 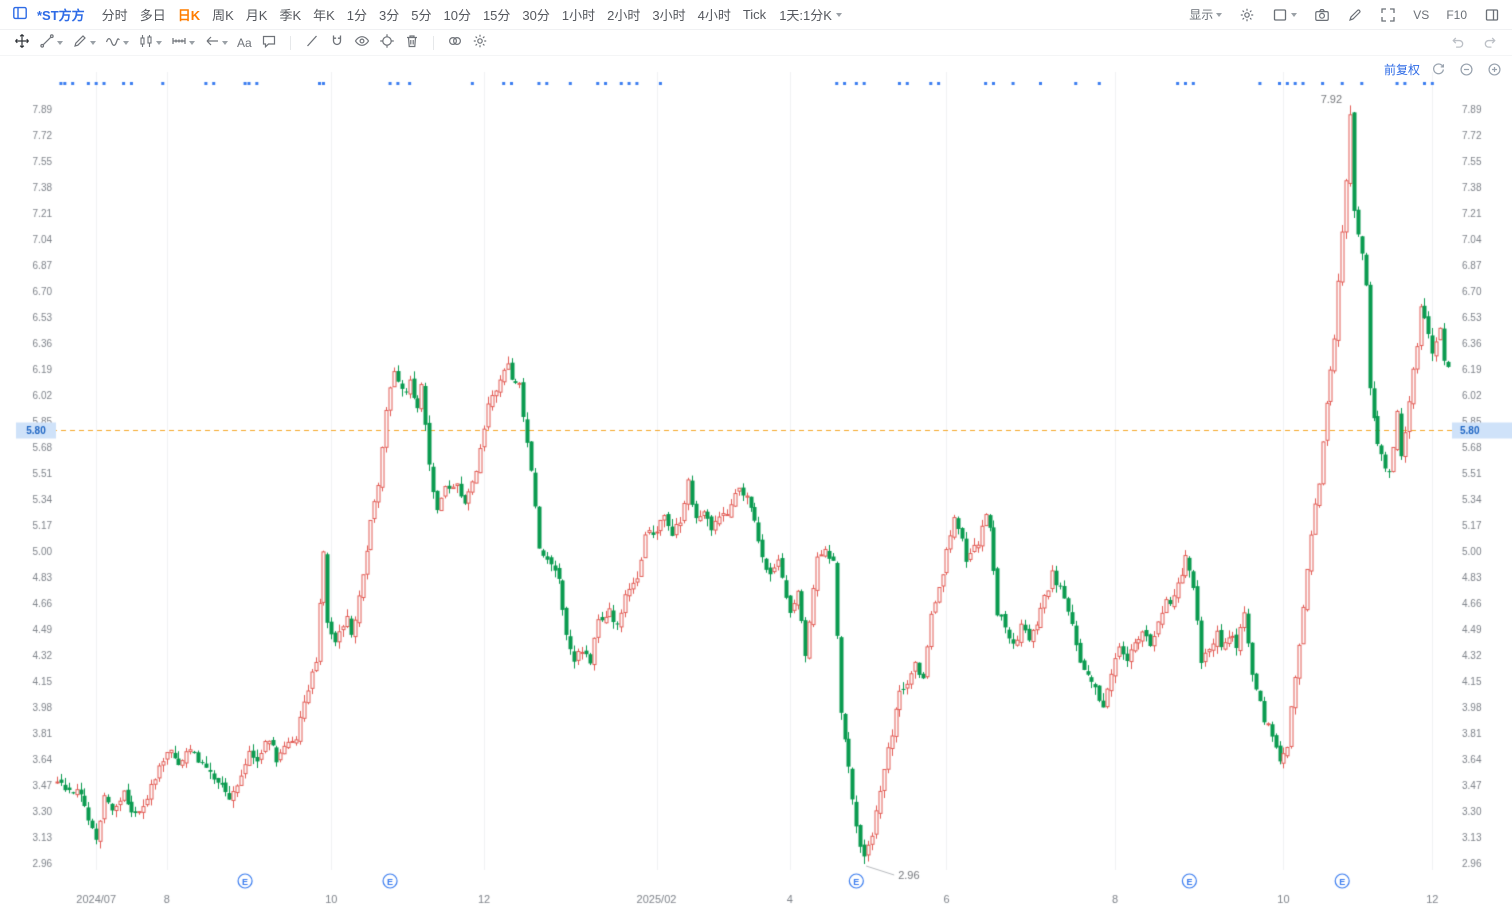 I want to click on measure-tool-button, so click(x=183, y=42).